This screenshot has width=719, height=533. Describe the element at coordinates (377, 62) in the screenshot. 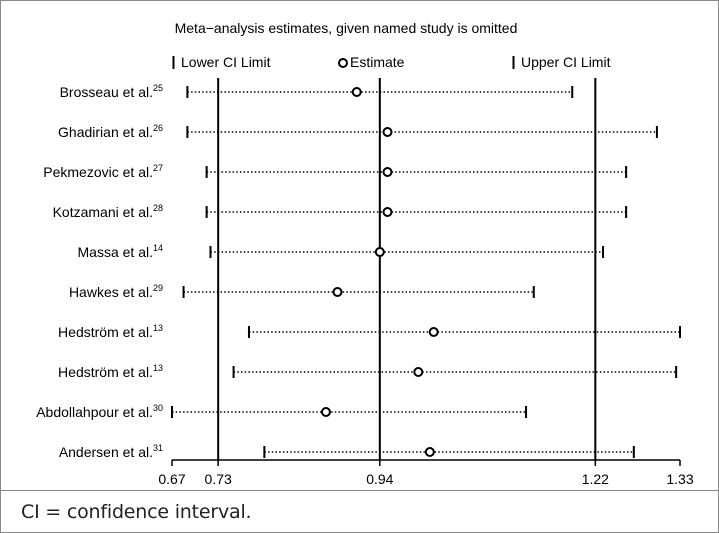

I see `legend-estimate-label: Estimate` at that location.